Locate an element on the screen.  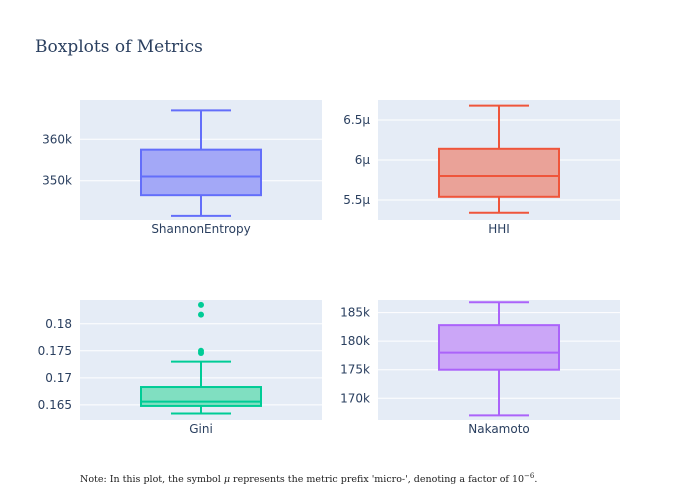
subplot-shannonentropy: 350k 360k ShannonEntropy is located at coordinates (182, 168).